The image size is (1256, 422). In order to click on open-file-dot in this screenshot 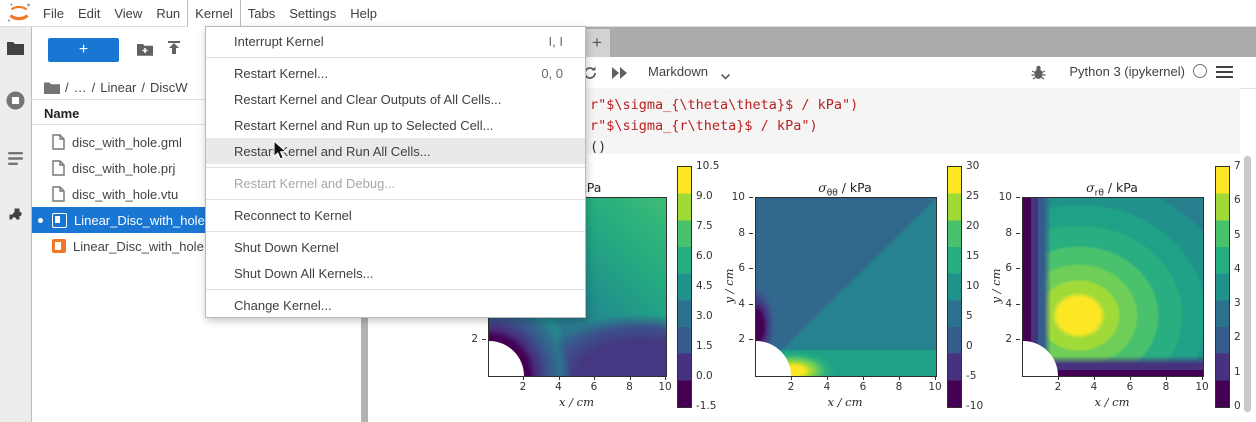, I will do `click(40, 220)`.